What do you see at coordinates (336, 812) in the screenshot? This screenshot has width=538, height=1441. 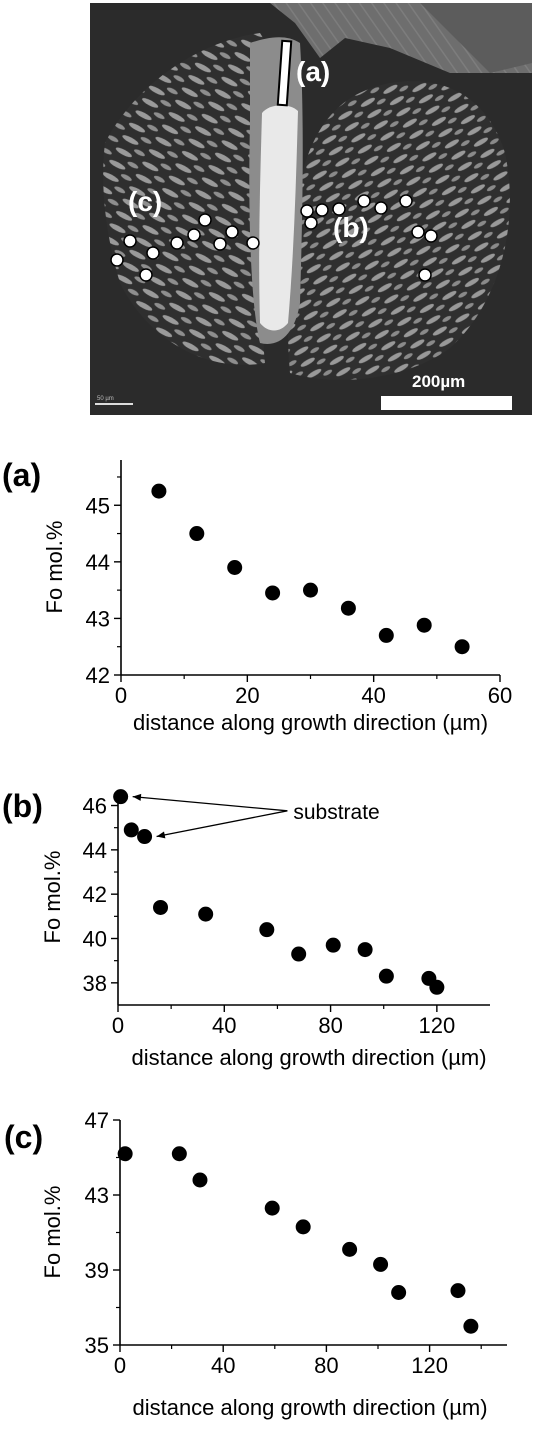 I see `annotation-label: substrate` at bounding box center [336, 812].